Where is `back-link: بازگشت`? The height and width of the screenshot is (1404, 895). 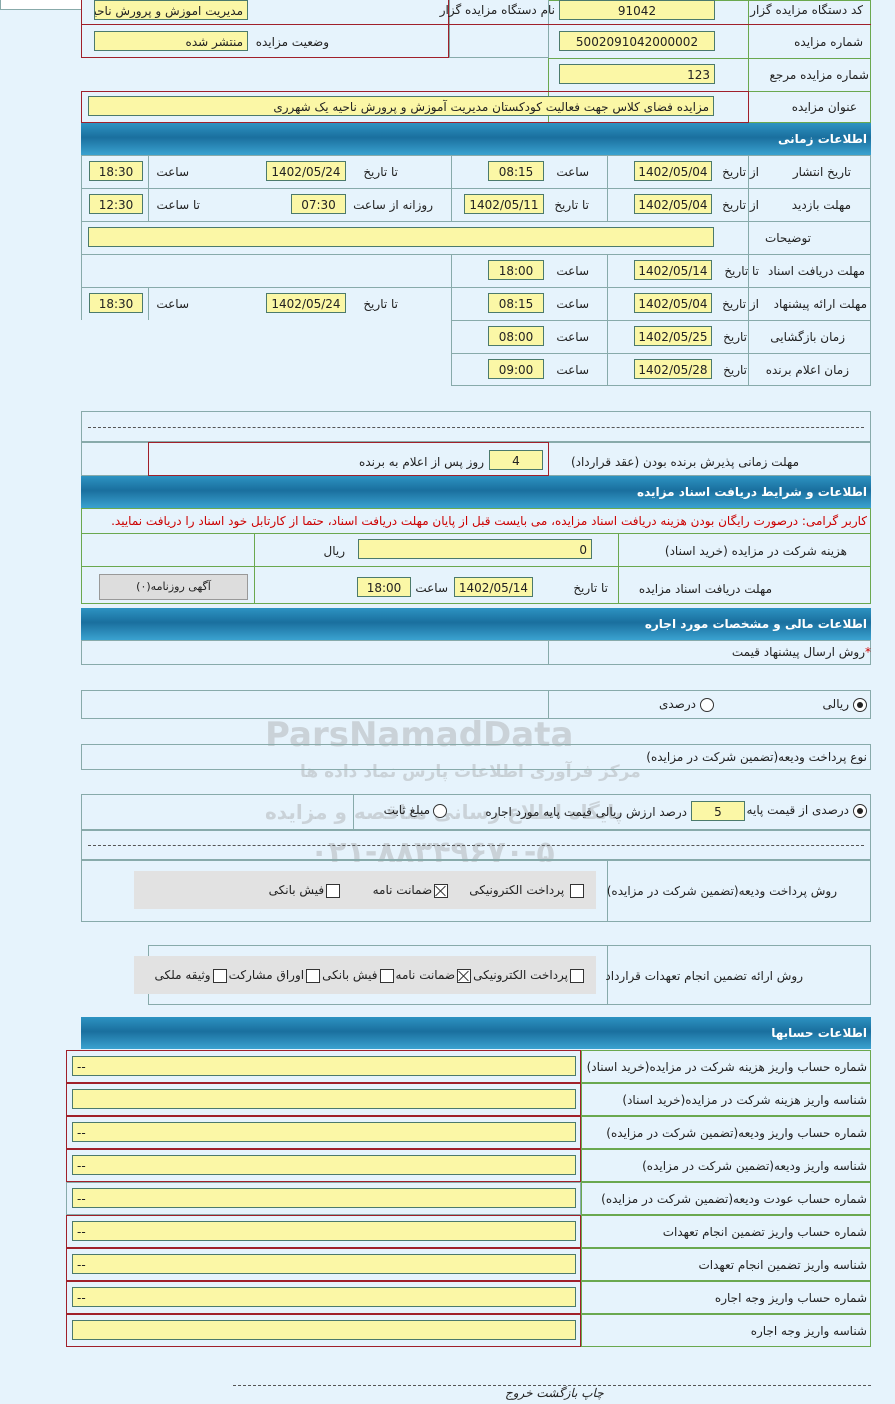
back-link: بازگشت is located at coordinates (557, 1393).